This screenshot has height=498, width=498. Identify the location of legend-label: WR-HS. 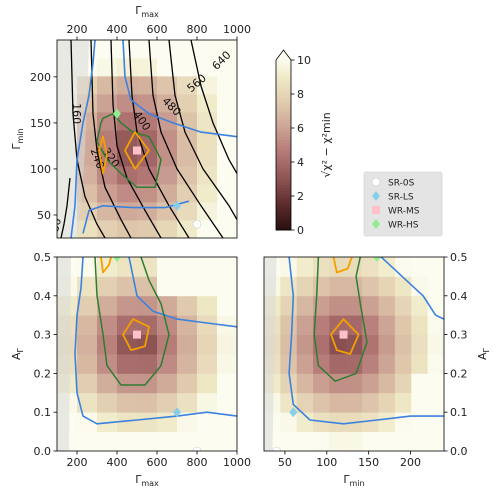
(403, 226).